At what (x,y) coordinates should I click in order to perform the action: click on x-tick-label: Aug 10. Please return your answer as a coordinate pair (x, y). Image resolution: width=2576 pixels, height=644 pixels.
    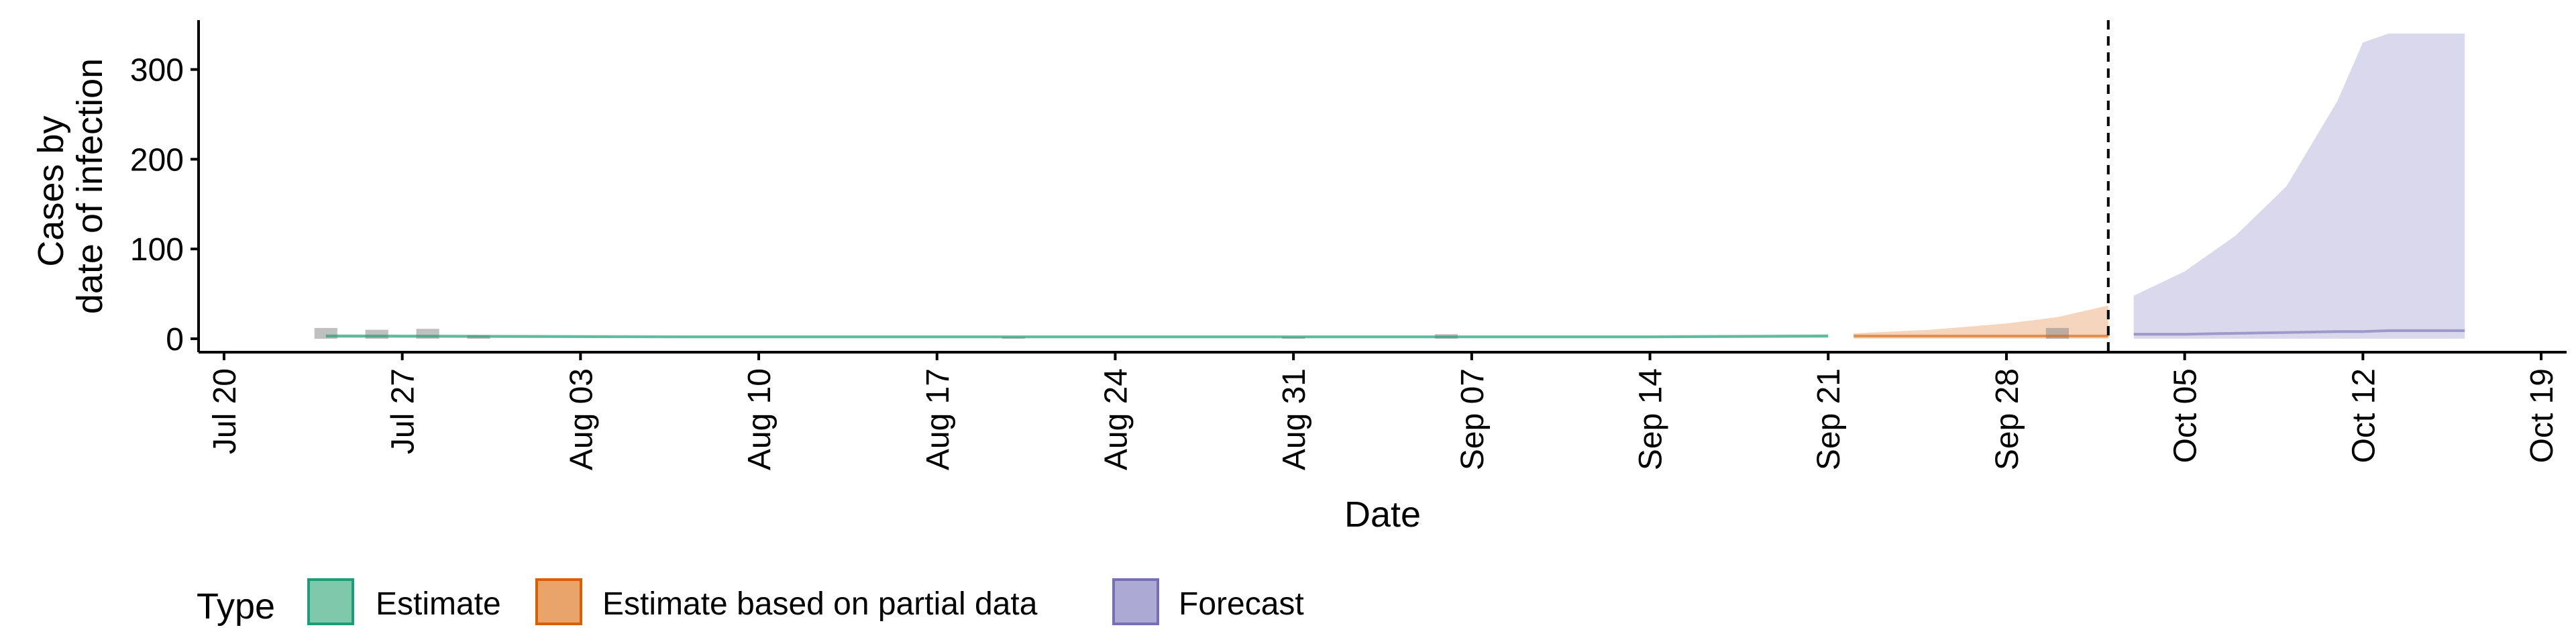
    Looking at the image, I should click on (759, 419).